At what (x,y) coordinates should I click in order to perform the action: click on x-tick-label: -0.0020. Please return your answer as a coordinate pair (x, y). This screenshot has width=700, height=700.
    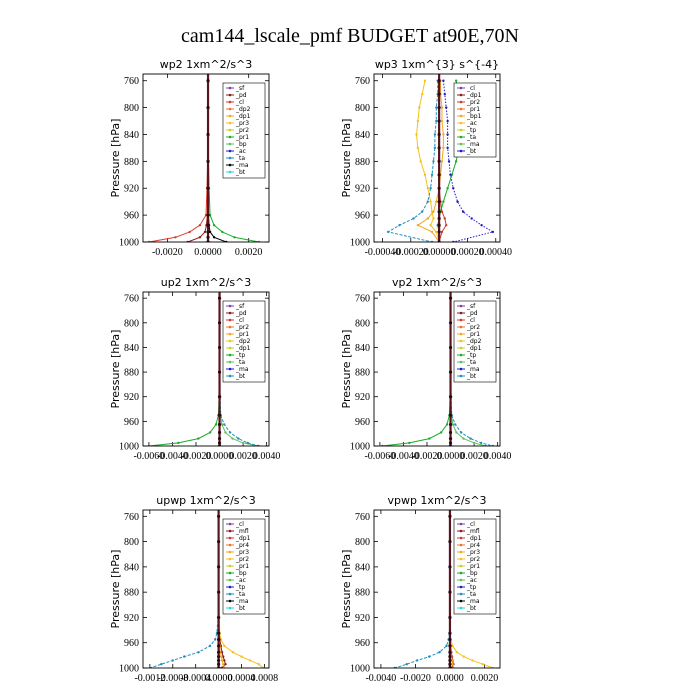
    Looking at the image, I should click on (167, 252).